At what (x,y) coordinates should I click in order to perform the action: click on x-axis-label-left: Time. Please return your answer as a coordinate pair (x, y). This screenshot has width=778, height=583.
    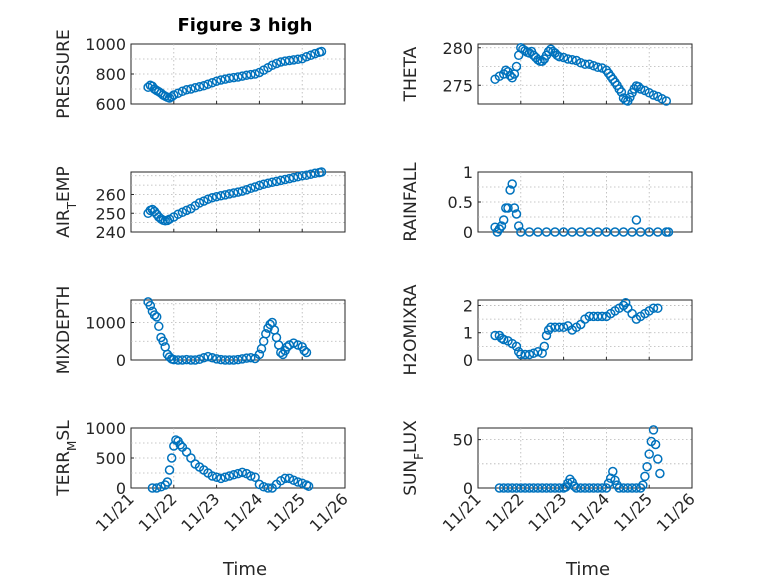
    Looking at the image, I should click on (244, 569).